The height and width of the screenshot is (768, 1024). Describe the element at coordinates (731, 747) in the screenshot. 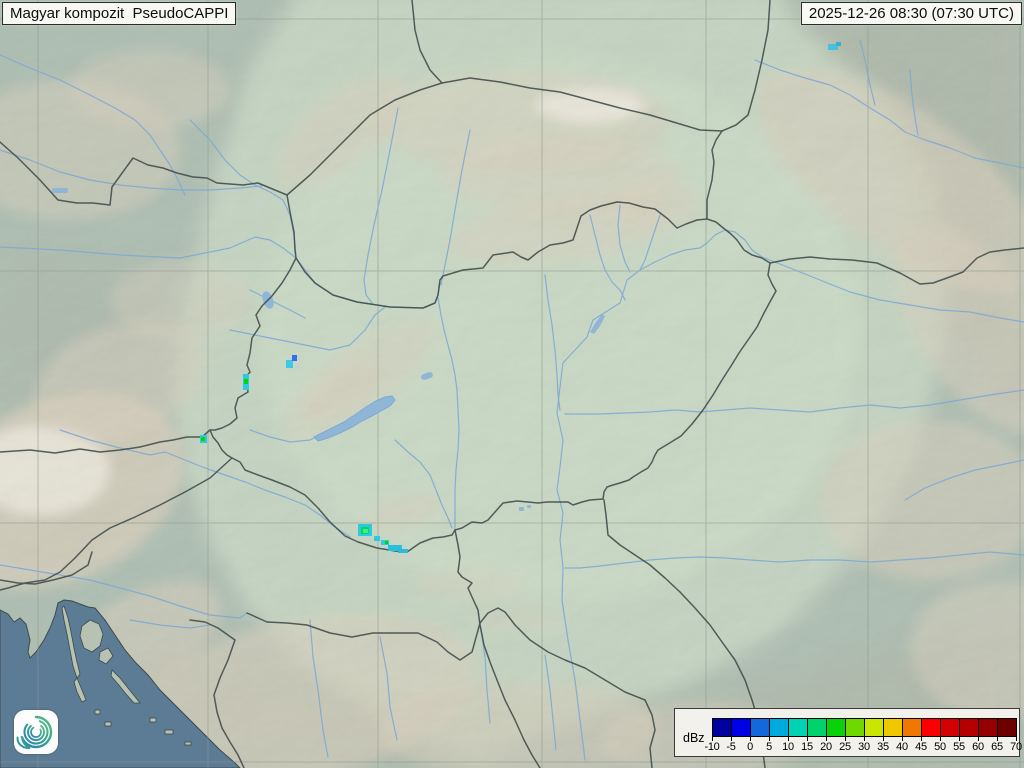

I see `colorbar-tick-label: -5` at that location.